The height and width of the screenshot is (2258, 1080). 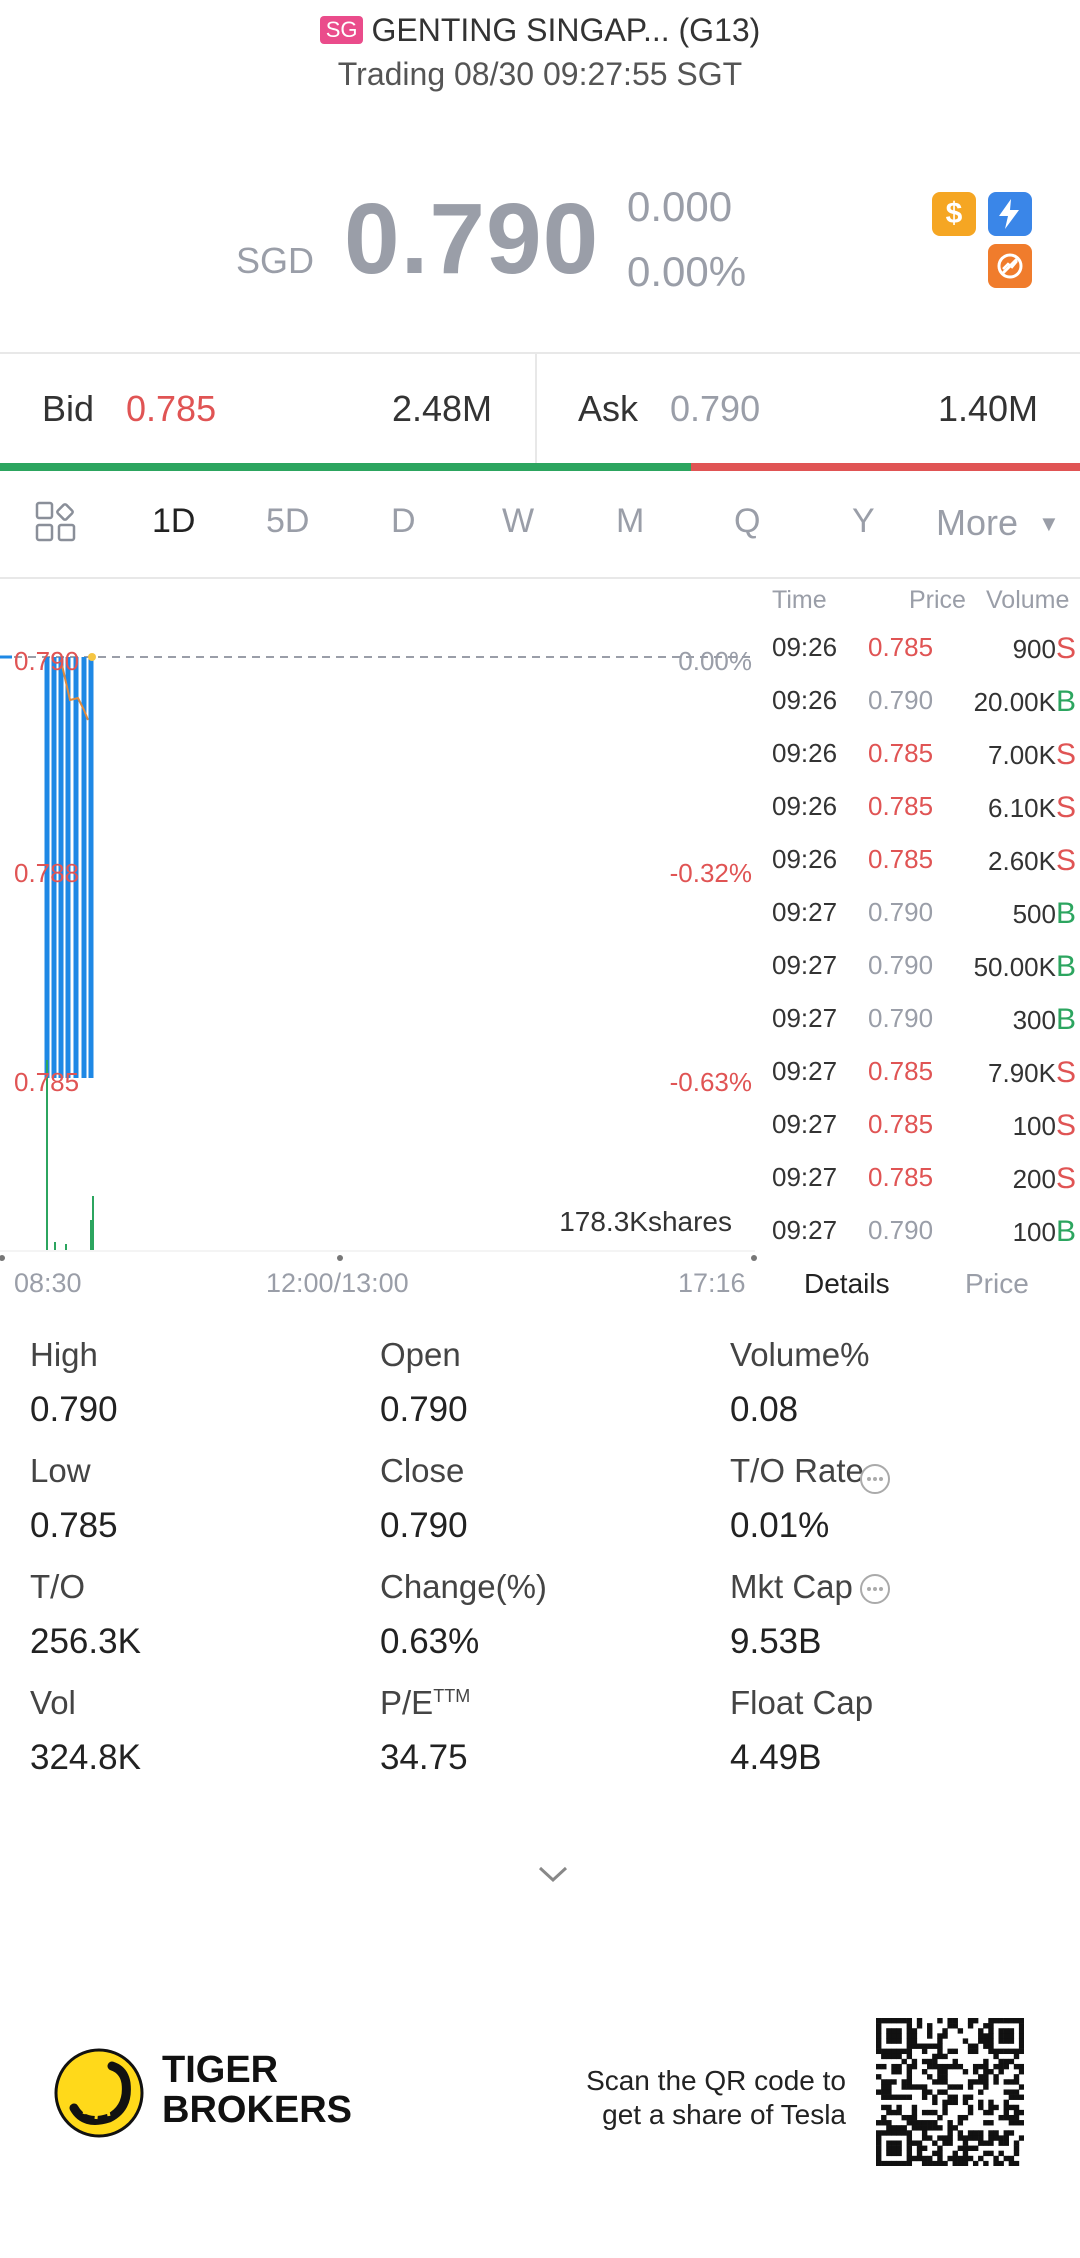 What do you see at coordinates (403, 521) in the screenshot?
I see `tab-d: D` at bounding box center [403, 521].